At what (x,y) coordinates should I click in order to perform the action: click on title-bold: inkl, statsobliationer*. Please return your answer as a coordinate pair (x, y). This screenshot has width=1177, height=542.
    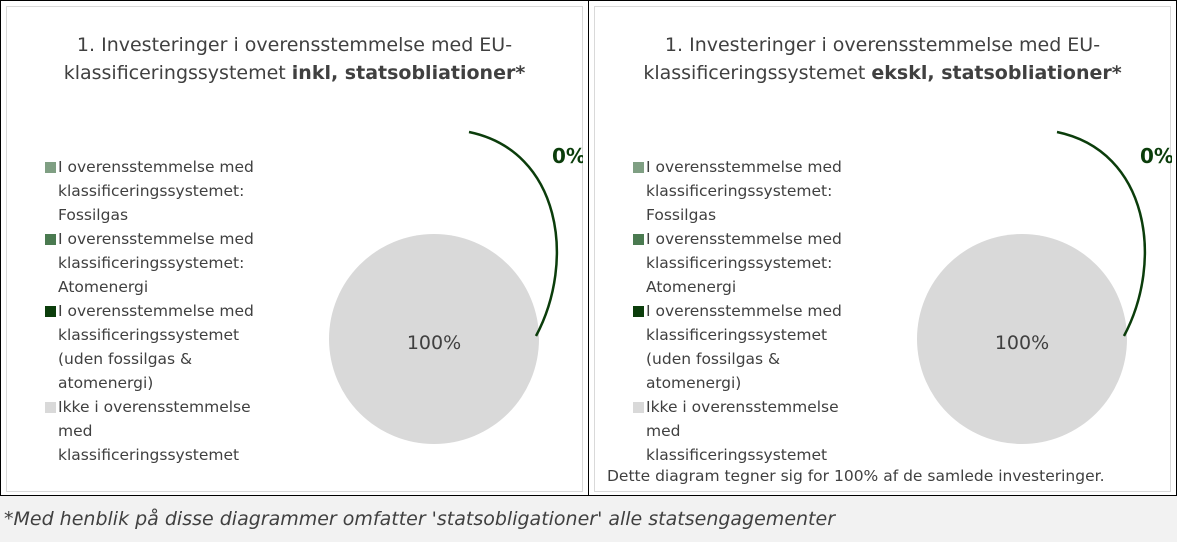
    Looking at the image, I should click on (408, 73).